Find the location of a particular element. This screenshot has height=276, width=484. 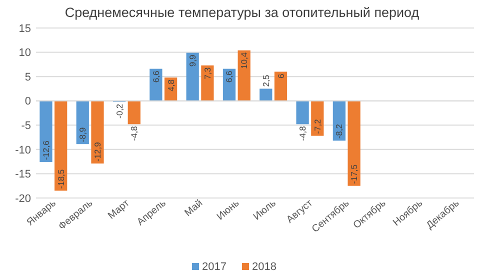

data-label: -0,2 is located at coordinates (119, 111).